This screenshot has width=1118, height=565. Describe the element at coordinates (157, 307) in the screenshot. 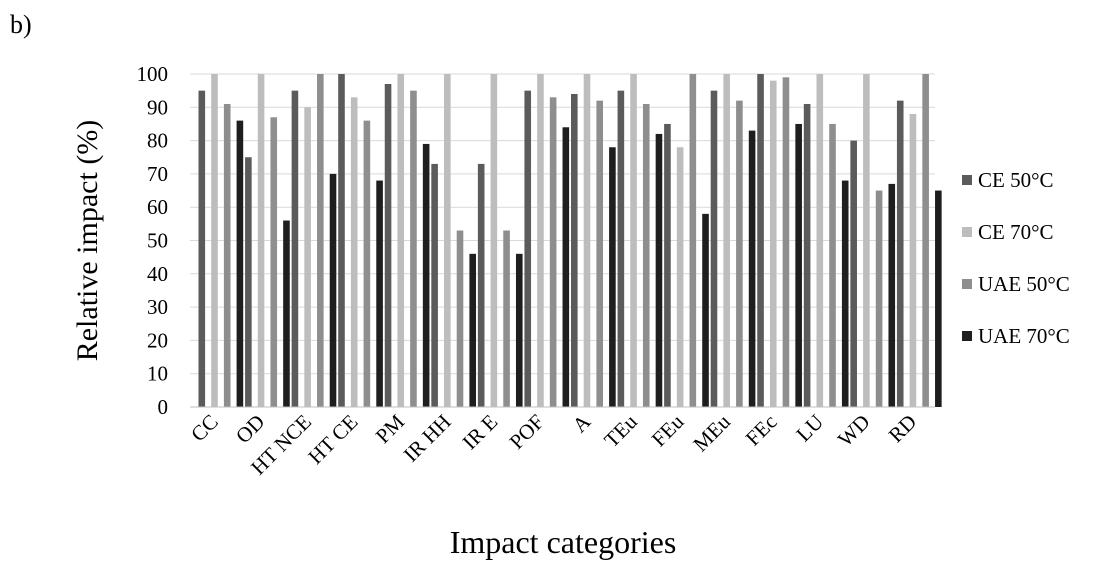

I see `y-tick-label: 30` at that location.